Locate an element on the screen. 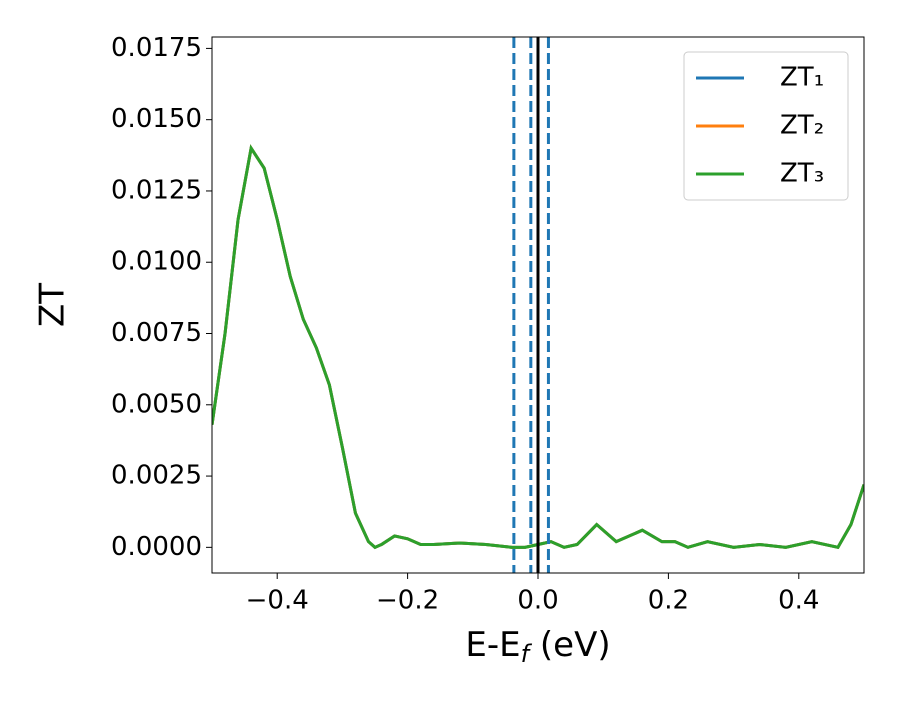  legend-label: ZT₁ is located at coordinates (802, 78).